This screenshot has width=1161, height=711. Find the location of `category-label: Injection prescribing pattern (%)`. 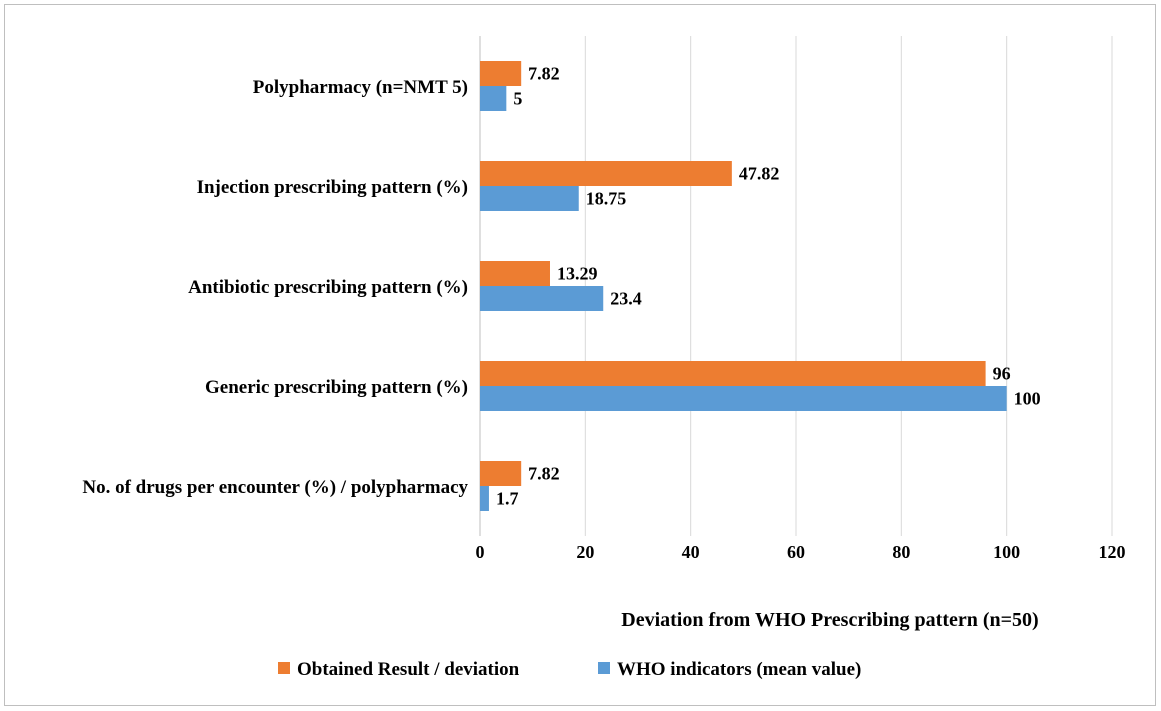

category-label: Injection prescribing pattern (%) is located at coordinates (332, 187).